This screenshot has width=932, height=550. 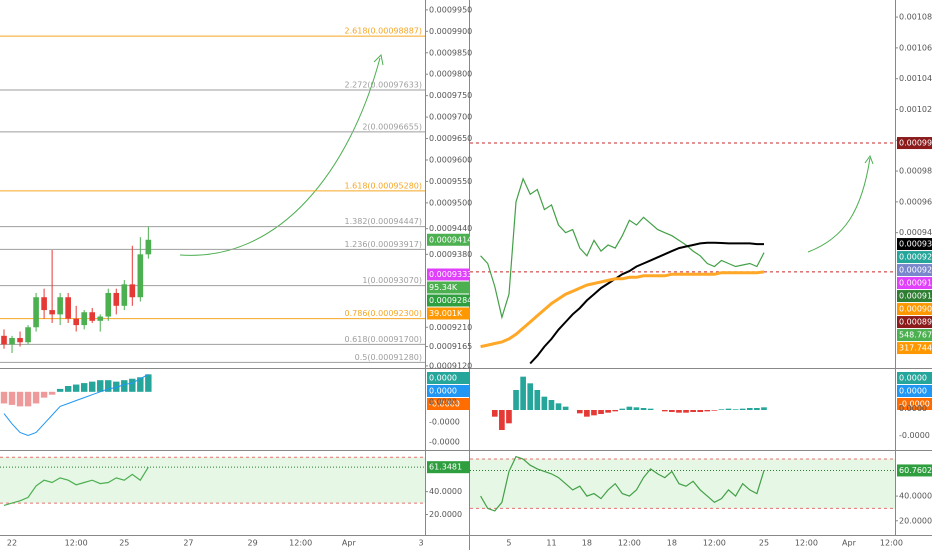 What do you see at coordinates (915, 348) in the screenshot?
I see `price-tag-label: 317.744K` at bounding box center [915, 348].